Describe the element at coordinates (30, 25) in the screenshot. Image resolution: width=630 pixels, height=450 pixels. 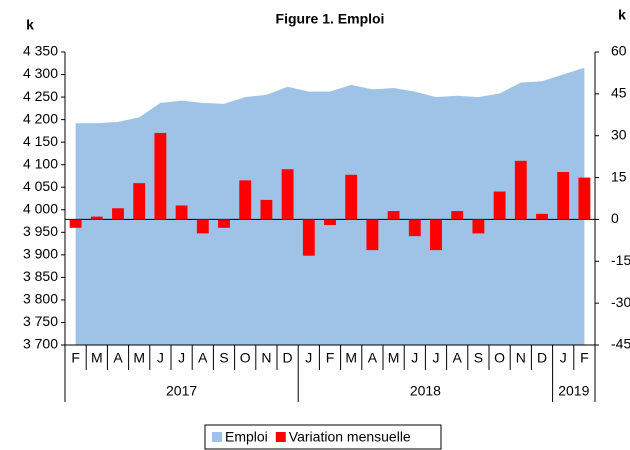
I see `y-axis-label: k` at that location.